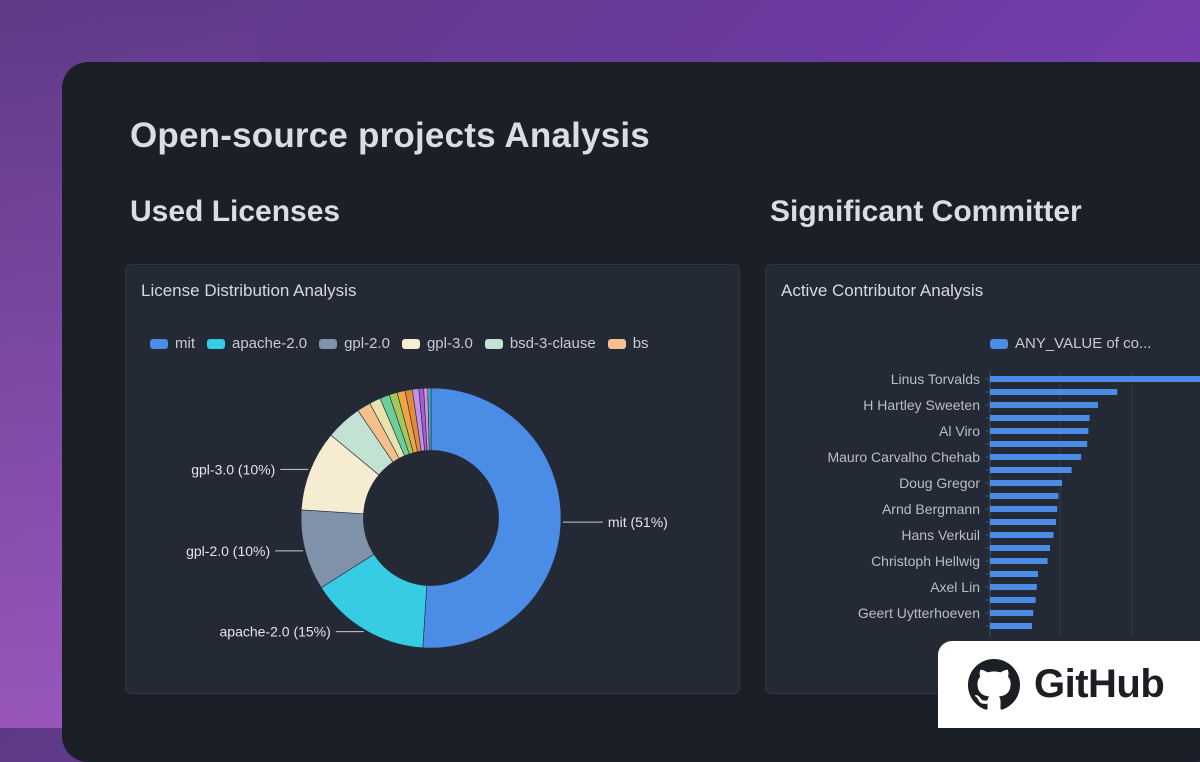  What do you see at coordinates (931, 509) in the screenshot?
I see `bar-category-label: Arnd Bergmann` at bounding box center [931, 509].